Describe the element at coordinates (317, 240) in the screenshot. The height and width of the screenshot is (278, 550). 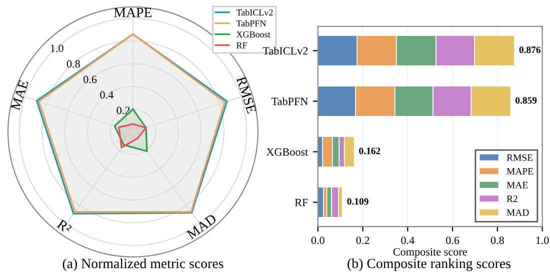
I see `x-tick-label: 0.0` at that location.